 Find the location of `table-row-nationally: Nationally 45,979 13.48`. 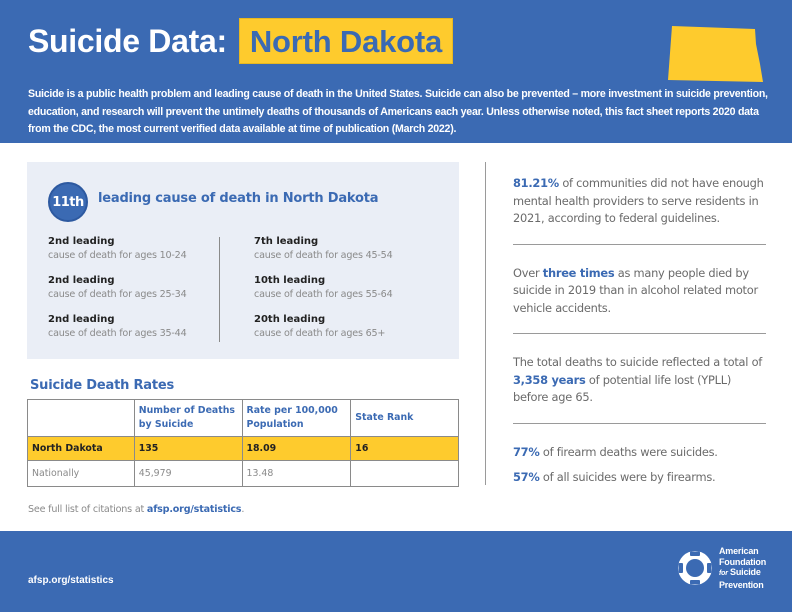

table-row-nationally: Nationally 45,979 13.48 is located at coordinates (243, 473).